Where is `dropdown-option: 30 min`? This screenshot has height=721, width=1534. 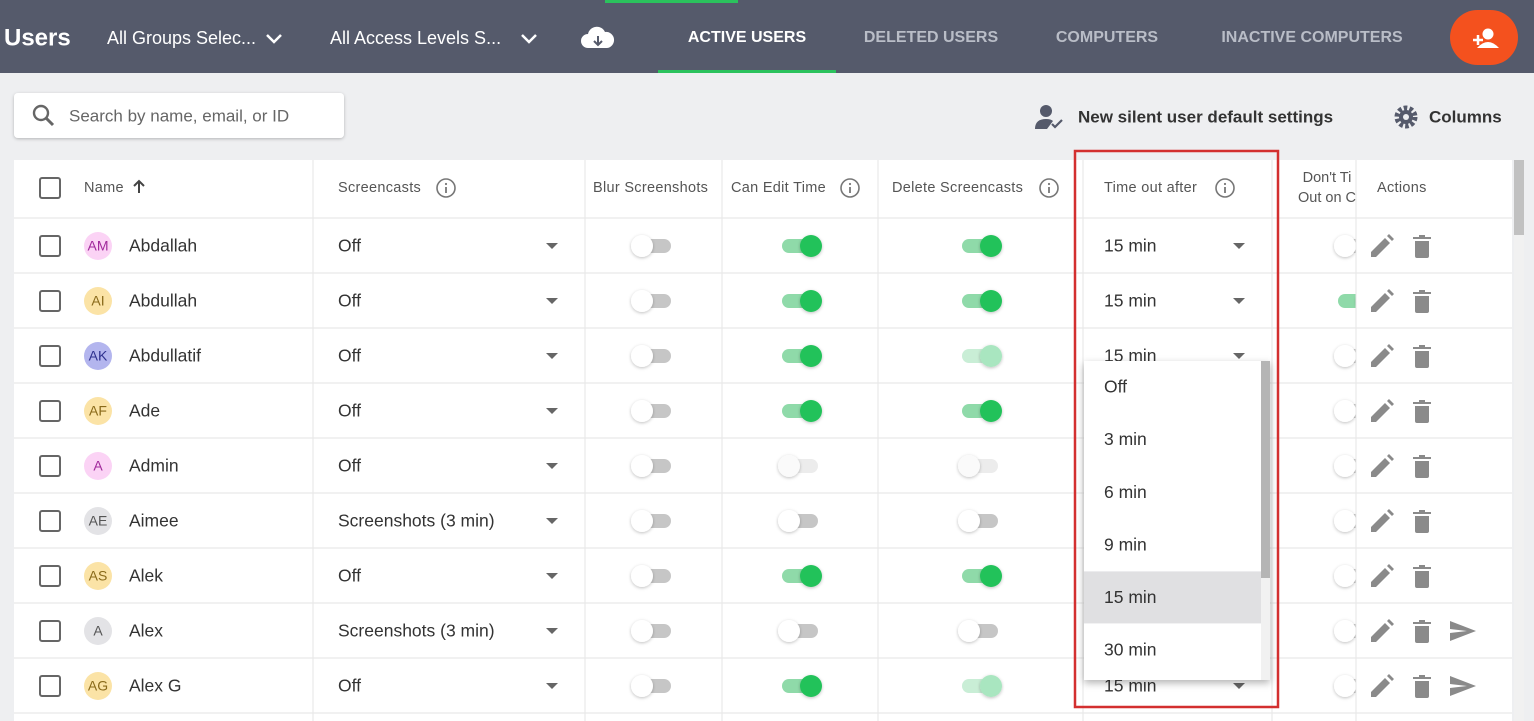
dropdown-option: 30 min is located at coordinates (1130, 650).